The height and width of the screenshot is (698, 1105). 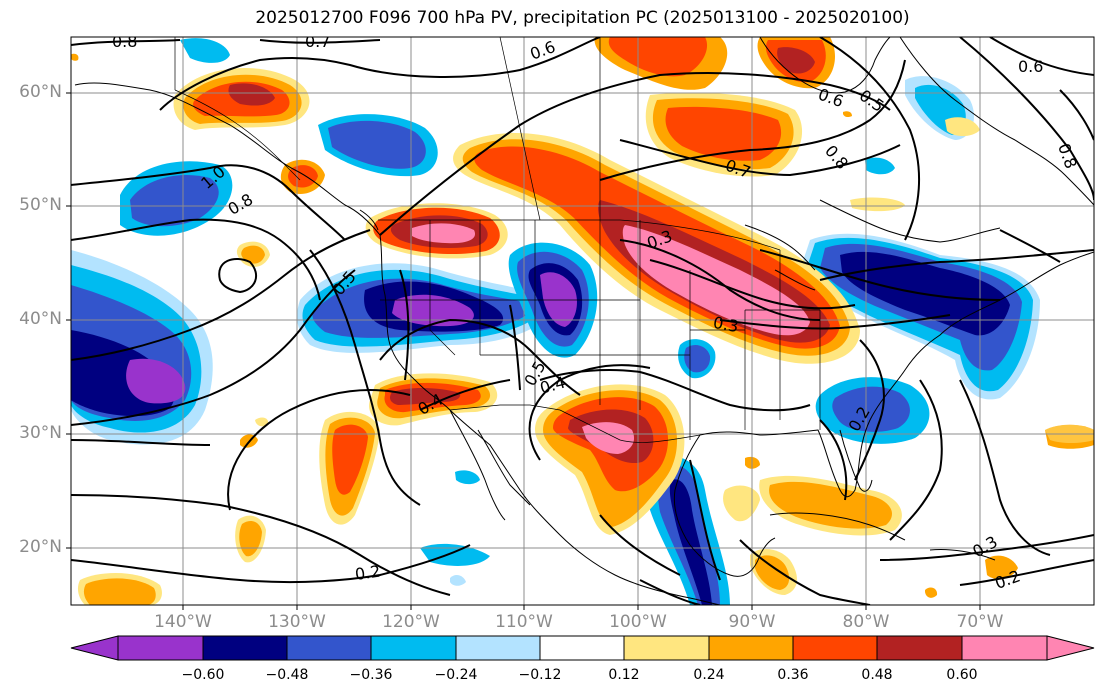 I want to click on contour-label: 0.3, so click(x=726, y=324).